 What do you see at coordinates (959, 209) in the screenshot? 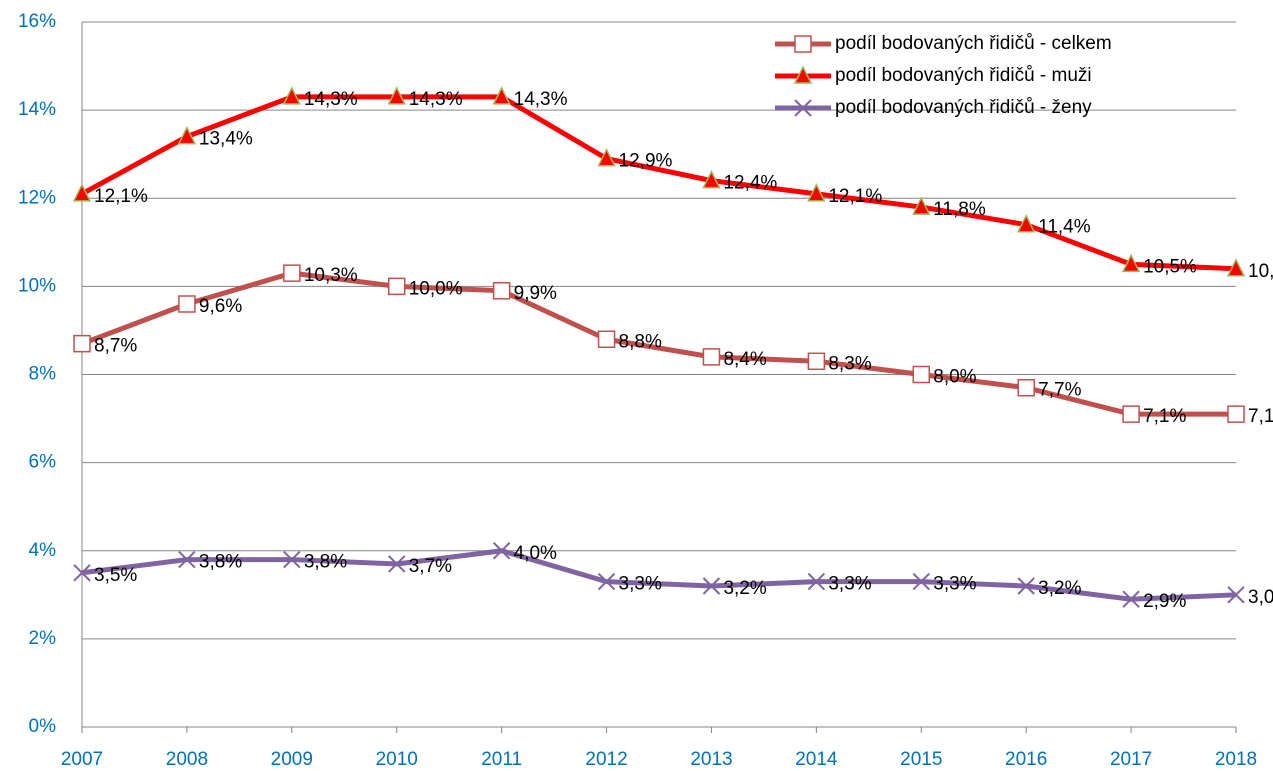
I see `data-label: 11,8%` at bounding box center [959, 209].